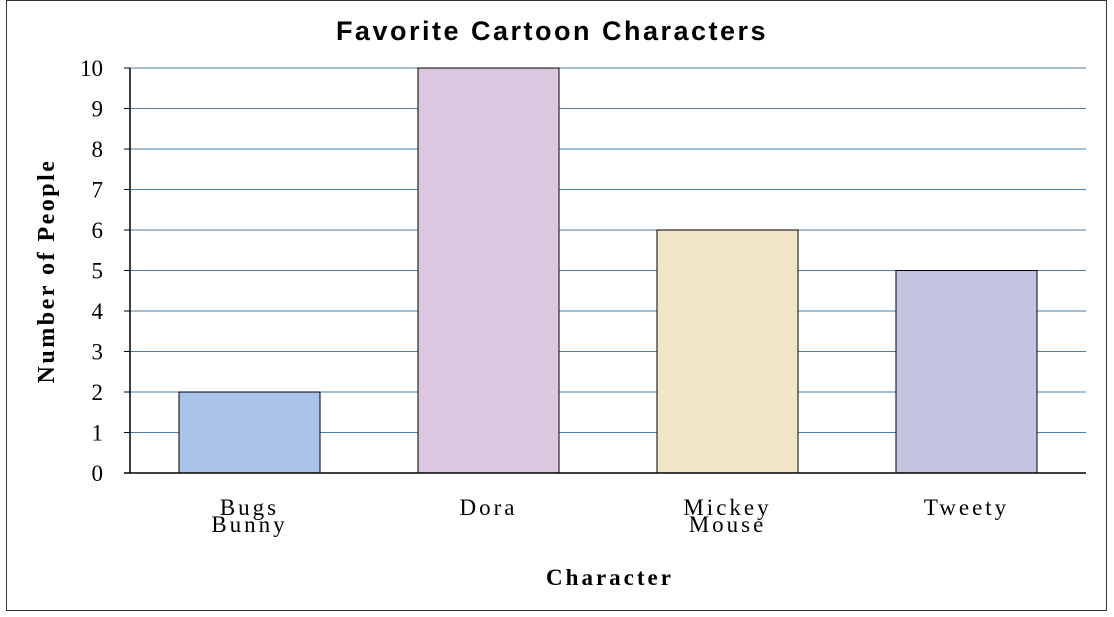 The height and width of the screenshot is (617, 1114). Describe the element at coordinates (727, 507) in the screenshot. I see `x-tick-label: Mickey` at that location.